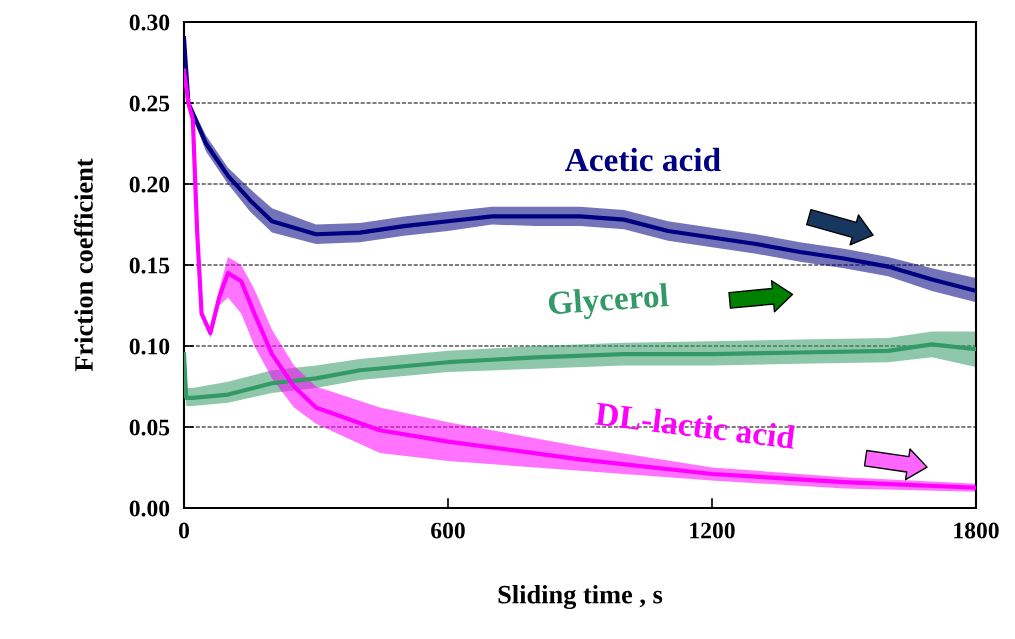  What do you see at coordinates (149, 427) in the screenshot?
I see `y-tick-label: 0.05` at bounding box center [149, 427].